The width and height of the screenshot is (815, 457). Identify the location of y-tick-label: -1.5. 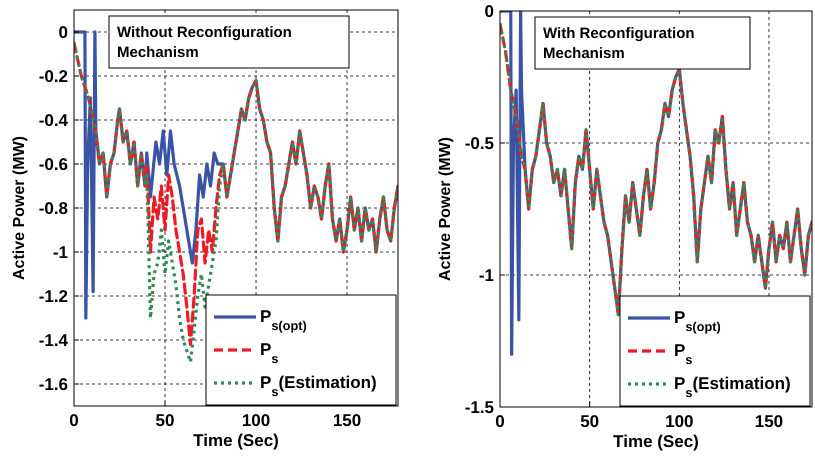
(479, 407).